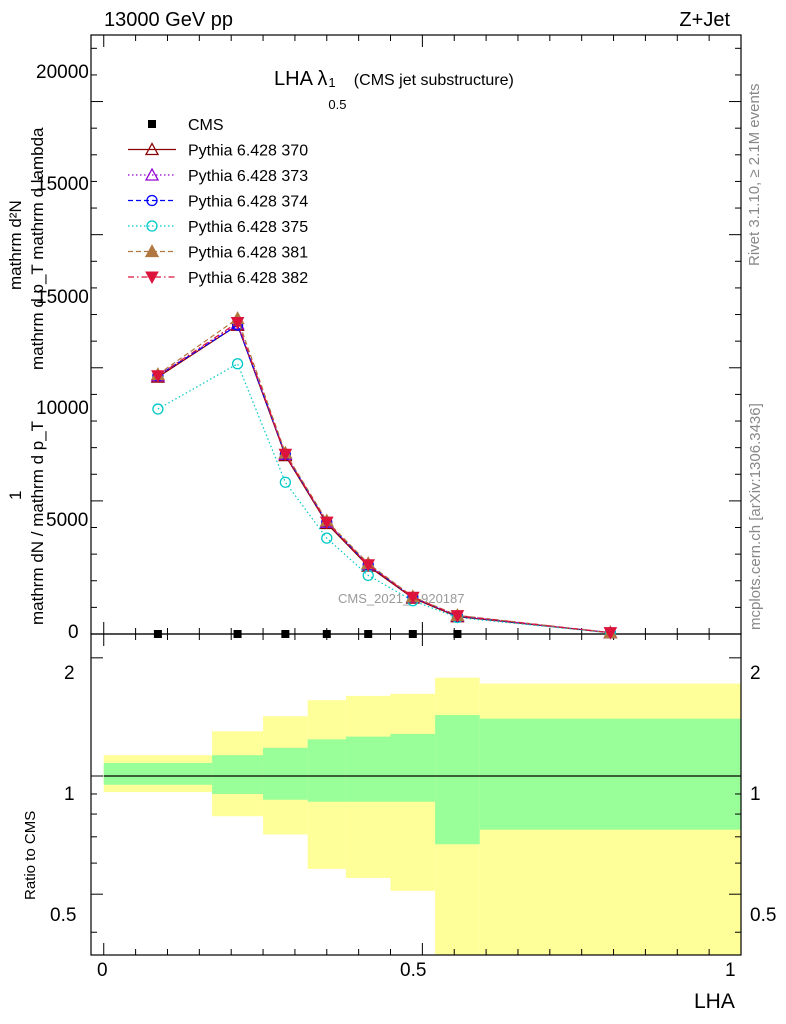 This screenshot has height=1024, width=786. What do you see at coordinates (755, 673) in the screenshot?
I see `ratio-ytick-2-right: 2` at bounding box center [755, 673].